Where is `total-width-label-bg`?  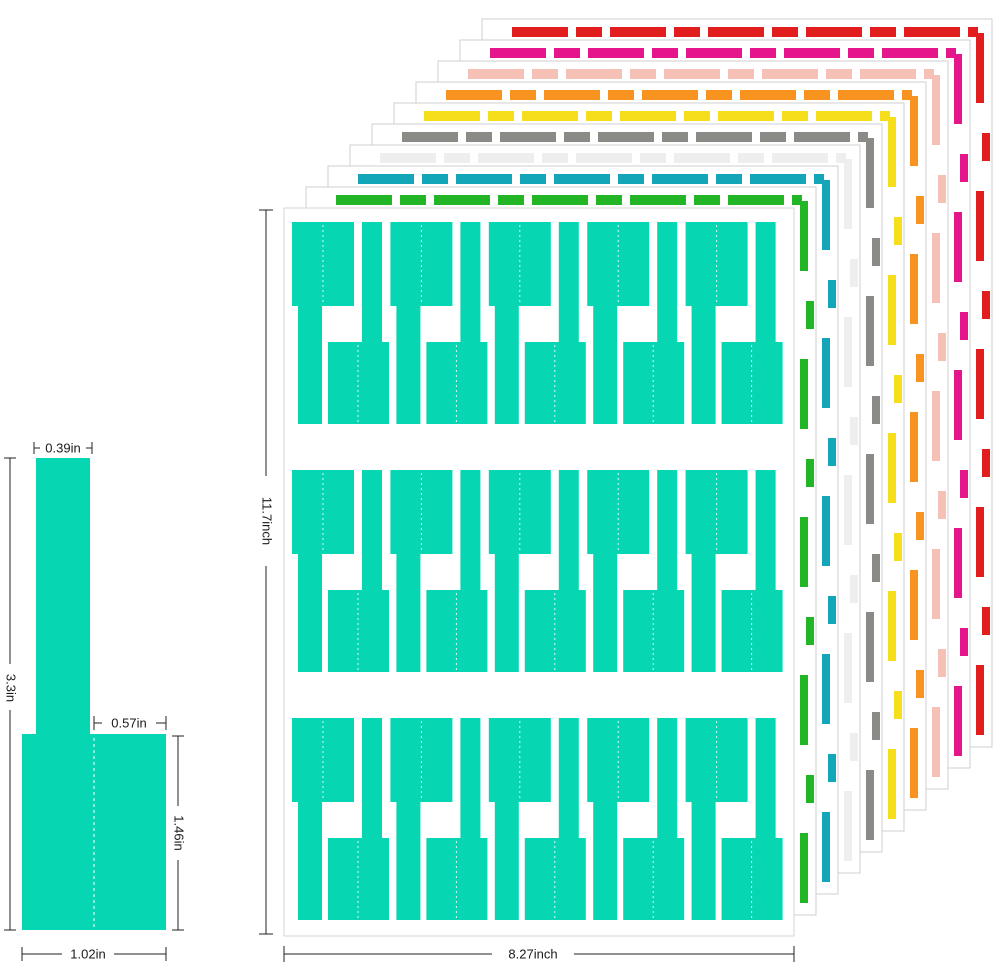 total-width-label-bg is located at coordinates (88, 954).